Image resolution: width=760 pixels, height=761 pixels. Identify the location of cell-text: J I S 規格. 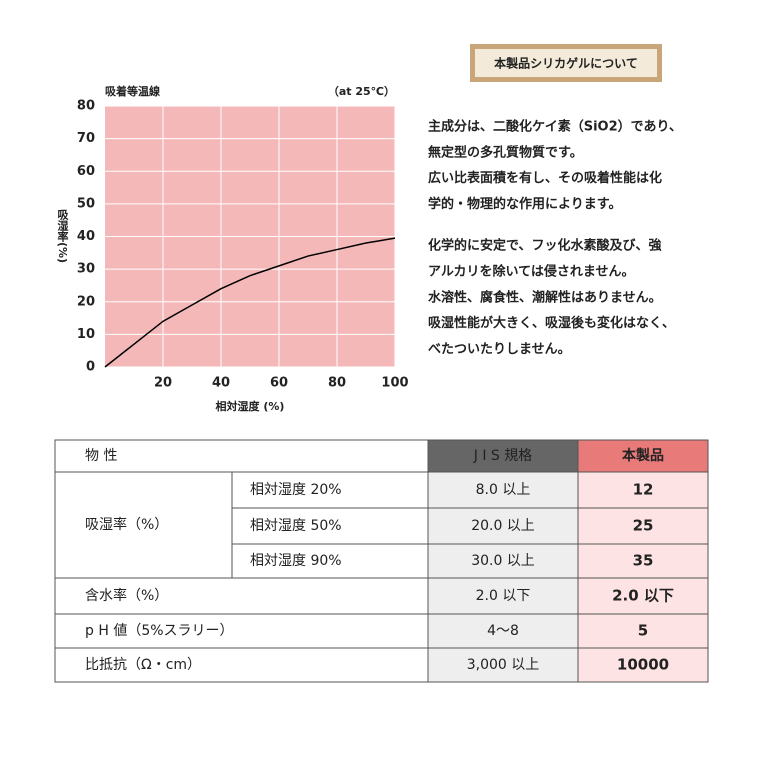
(503, 456).